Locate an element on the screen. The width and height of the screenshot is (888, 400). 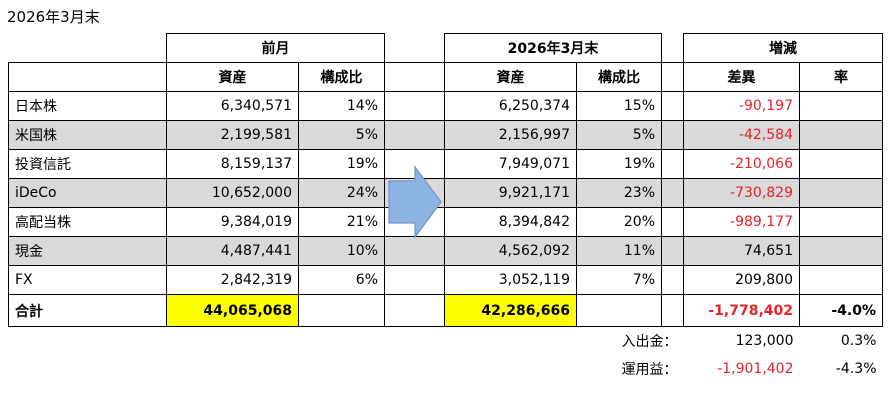
curr-ratio: 19% is located at coordinates (619, 164).